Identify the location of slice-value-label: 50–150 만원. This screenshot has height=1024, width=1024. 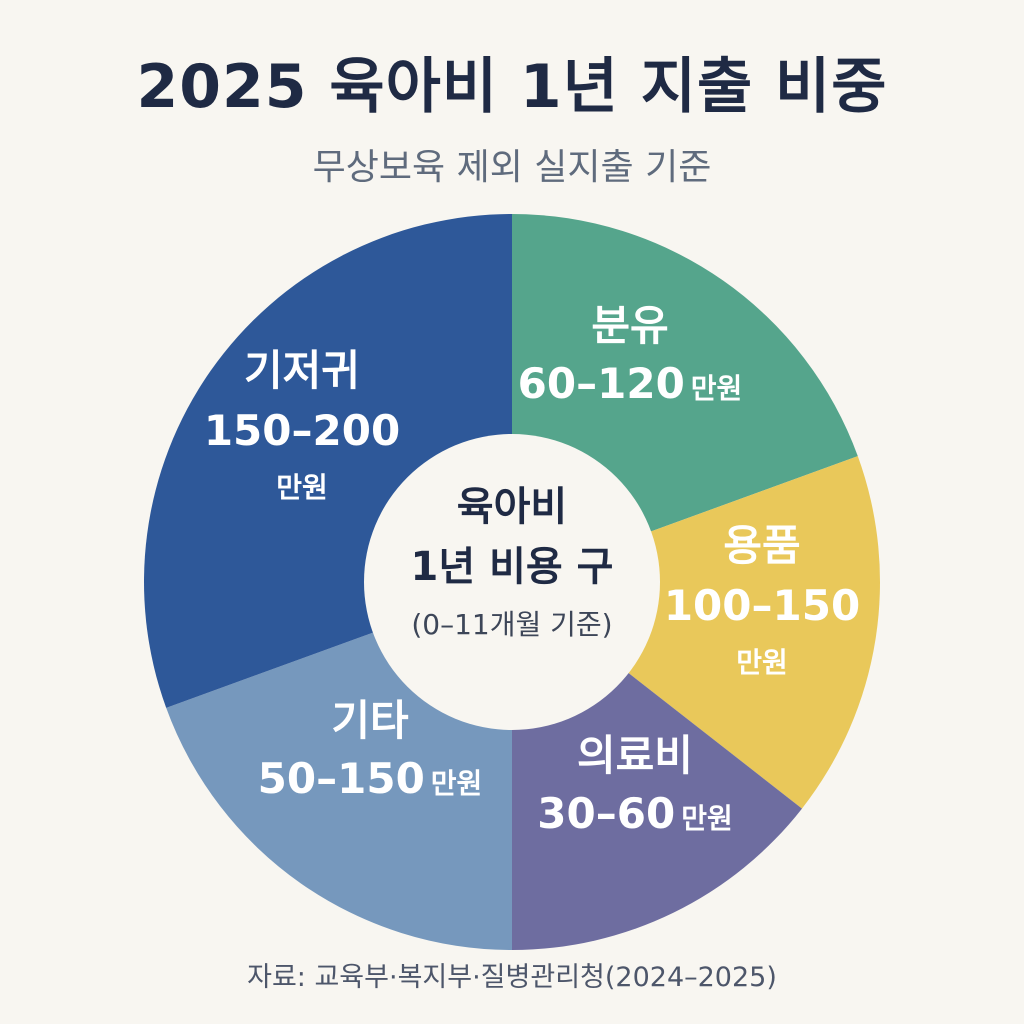
(370, 778).